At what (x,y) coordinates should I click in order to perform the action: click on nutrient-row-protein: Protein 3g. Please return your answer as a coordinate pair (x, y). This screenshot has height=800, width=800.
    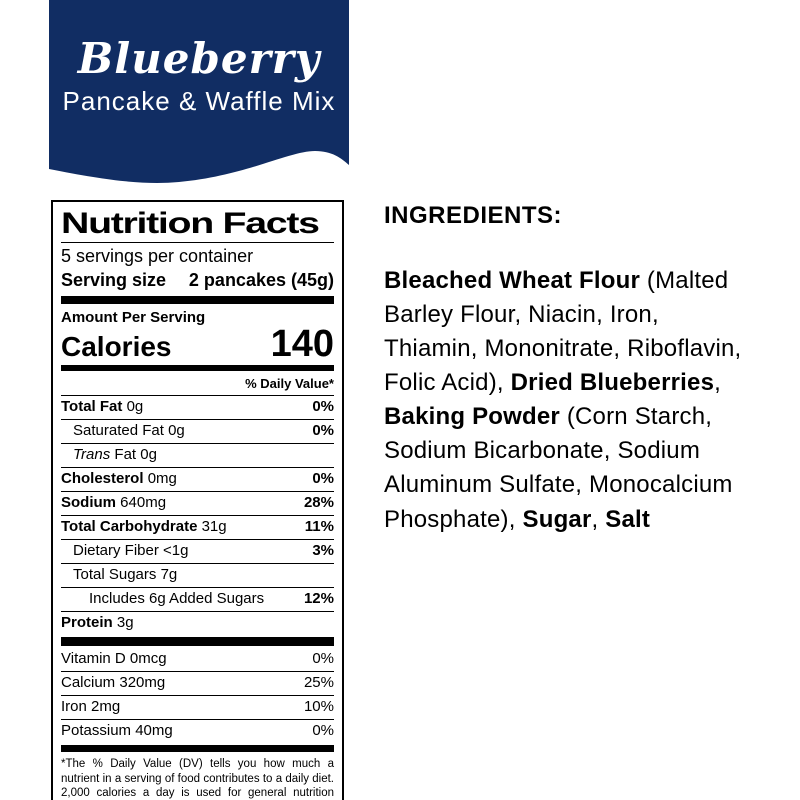
    Looking at the image, I should click on (197, 623).